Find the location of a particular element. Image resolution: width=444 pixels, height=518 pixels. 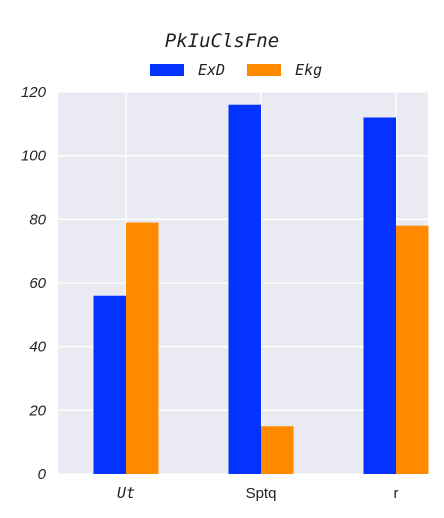

x-tick-label-2: r is located at coordinates (396, 493).